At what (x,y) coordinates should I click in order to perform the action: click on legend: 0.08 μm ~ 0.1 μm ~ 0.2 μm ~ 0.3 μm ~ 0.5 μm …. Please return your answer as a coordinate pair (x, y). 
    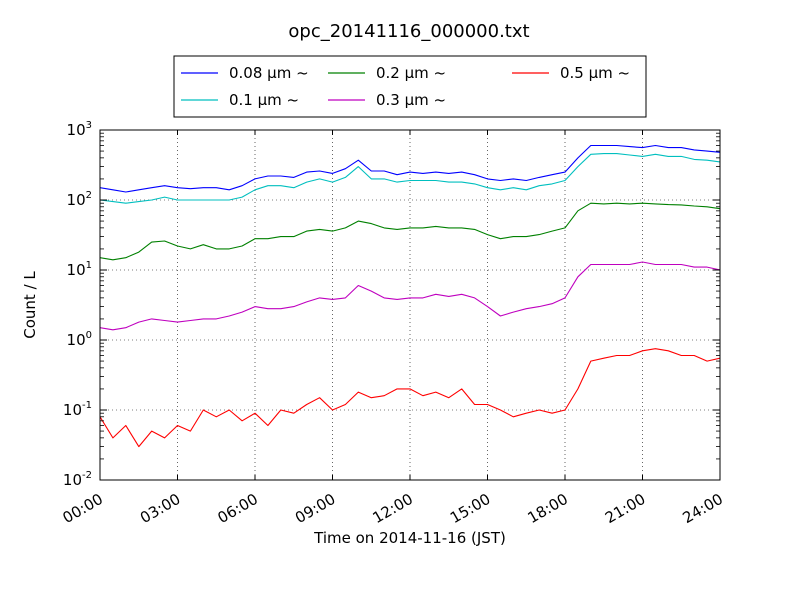
    Looking at the image, I should click on (410, 86).